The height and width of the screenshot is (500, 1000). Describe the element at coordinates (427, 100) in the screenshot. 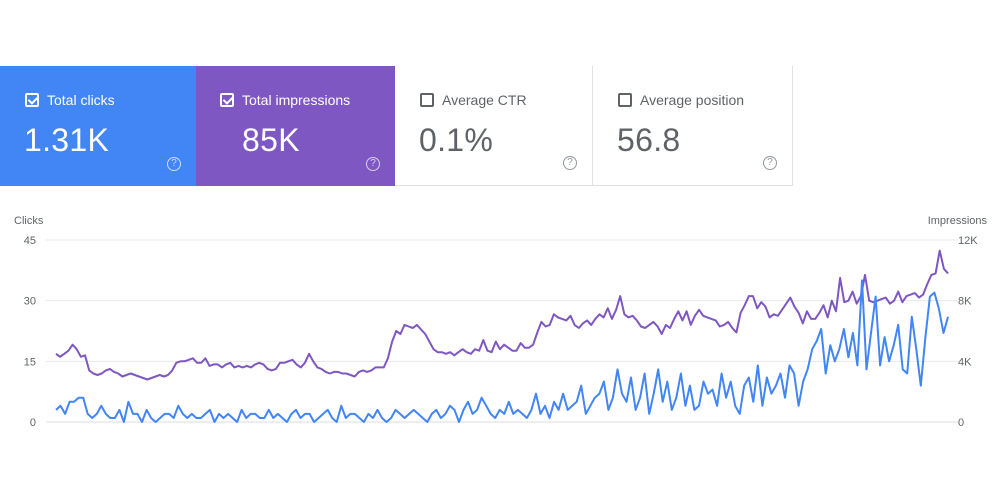

I see `average-ctr-checkbox` at that location.